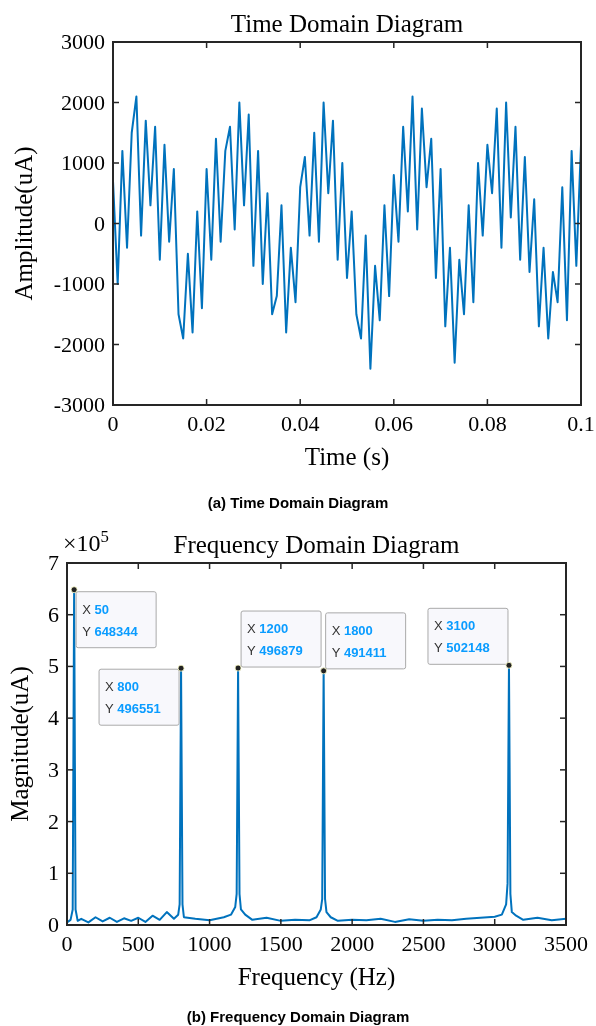  What do you see at coordinates (86, 541) in the screenshot?
I see `text: ×10$^{5}$` at bounding box center [86, 541].